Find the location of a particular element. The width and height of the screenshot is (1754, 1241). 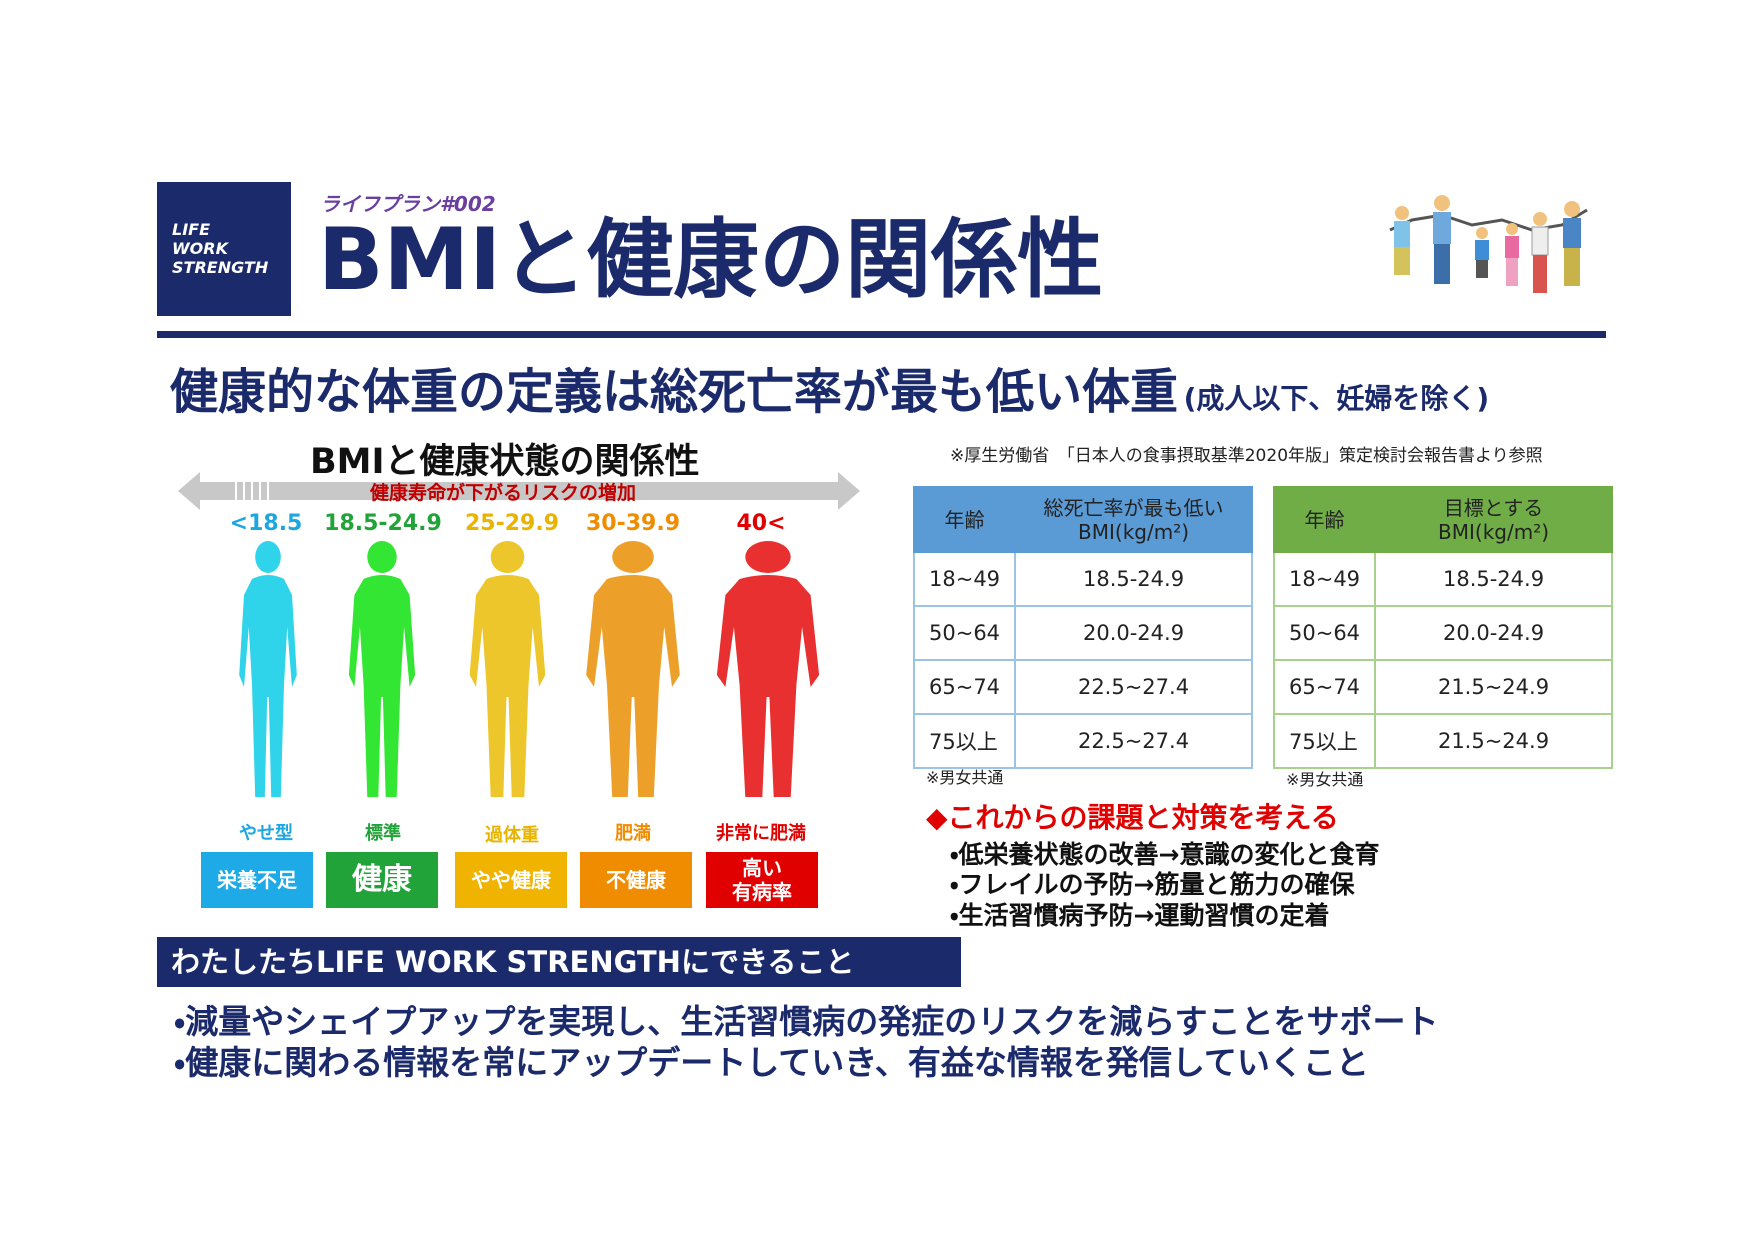

status-box: 栄養不足 is located at coordinates (257, 880).